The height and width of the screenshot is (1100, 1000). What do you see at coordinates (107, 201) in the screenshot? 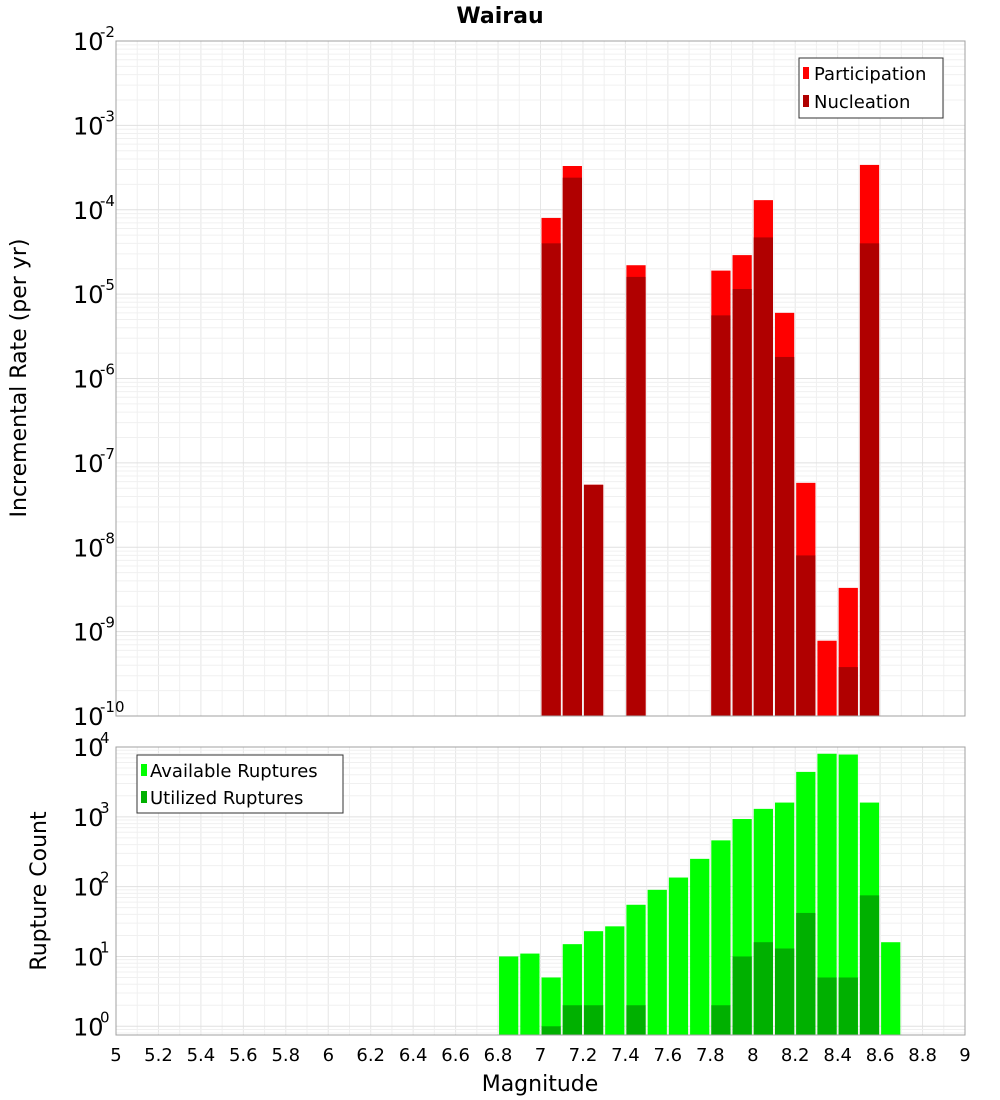
I see `top-y-tick-exponent: -4` at bounding box center [107, 201].